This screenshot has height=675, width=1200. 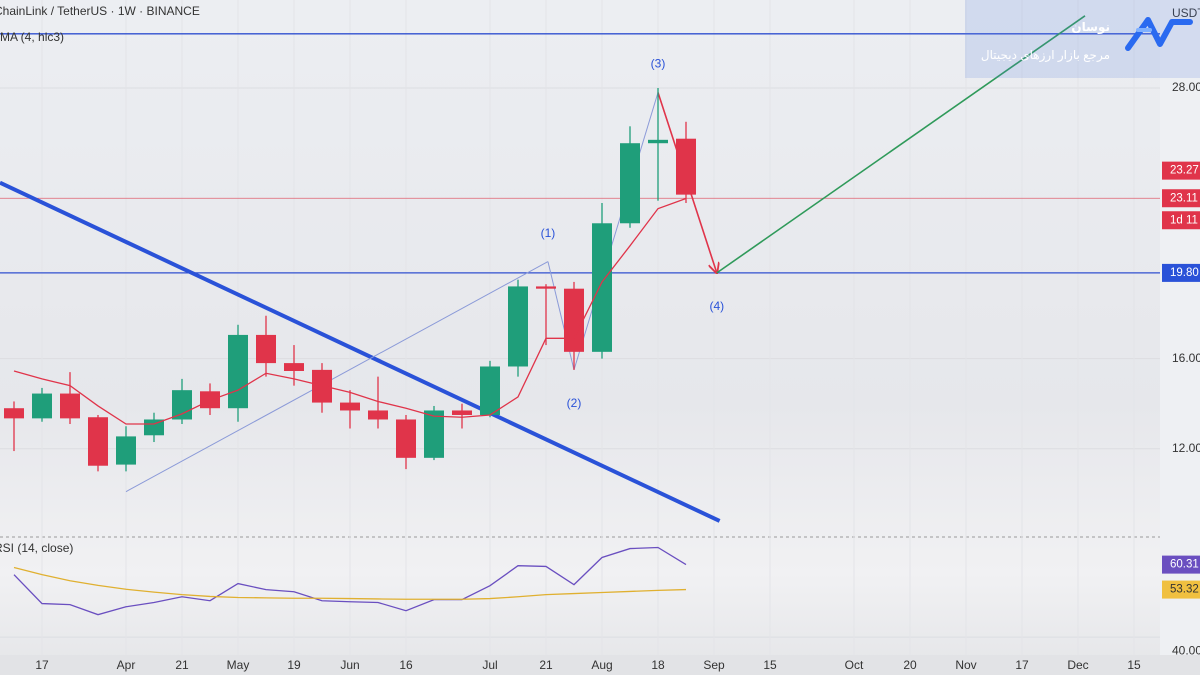 What do you see at coordinates (126, 665) in the screenshot?
I see `x-tick-label: Apr` at bounding box center [126, 665].